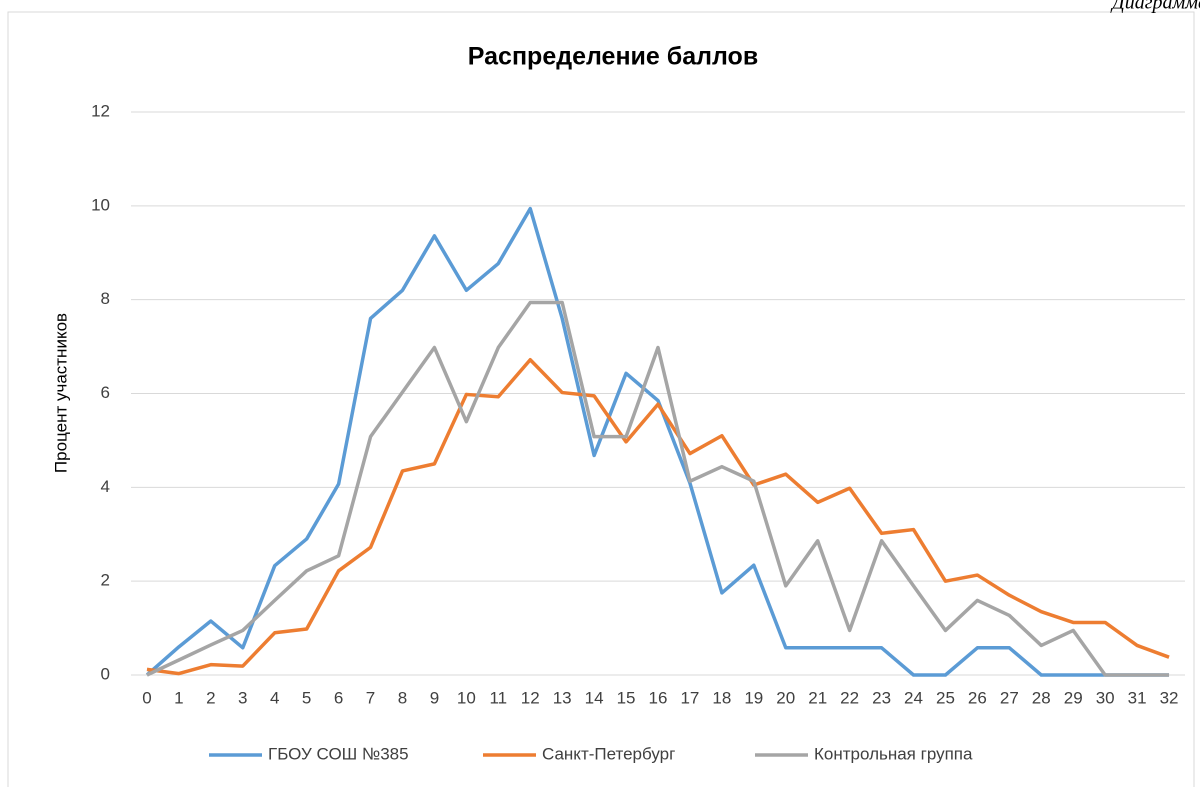  Describe the element at coordinates (1137, 697) in the screenshot. I see `x-tick-label: 31` at that location.